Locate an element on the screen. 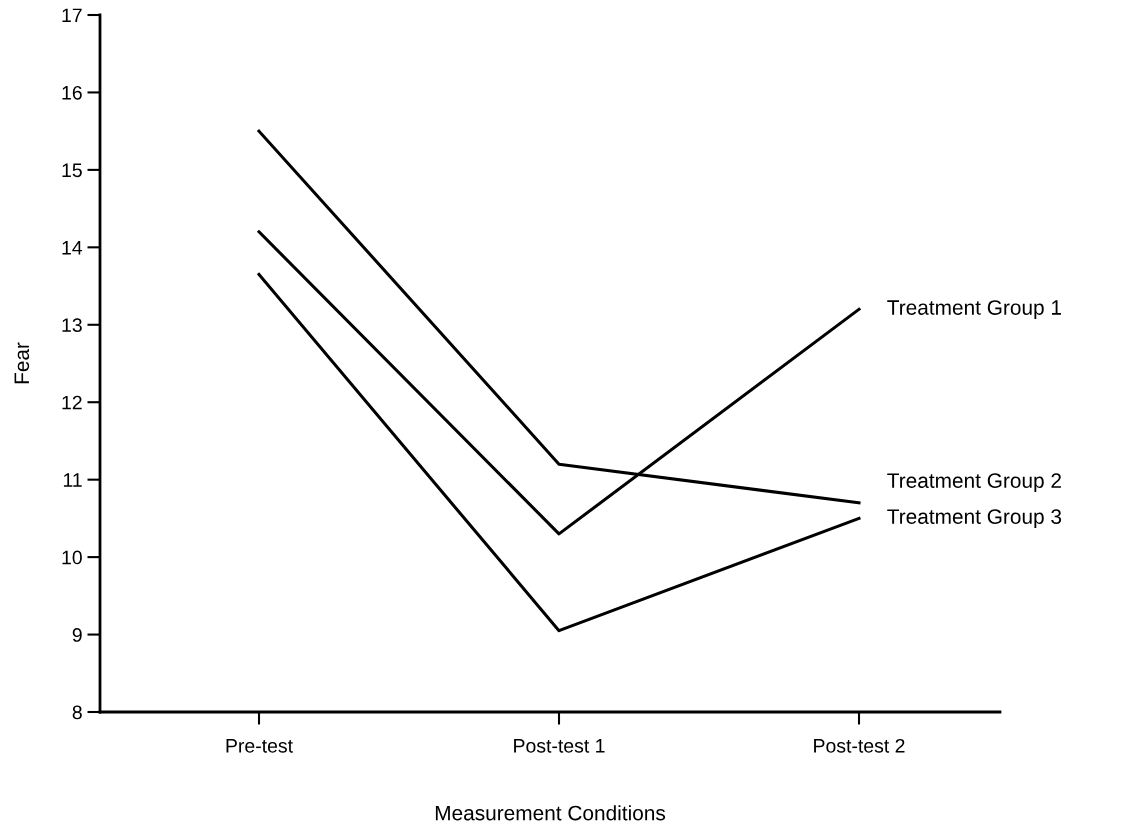  x-axis-title: Measurement Conditions is located at coordinates (550, 813).